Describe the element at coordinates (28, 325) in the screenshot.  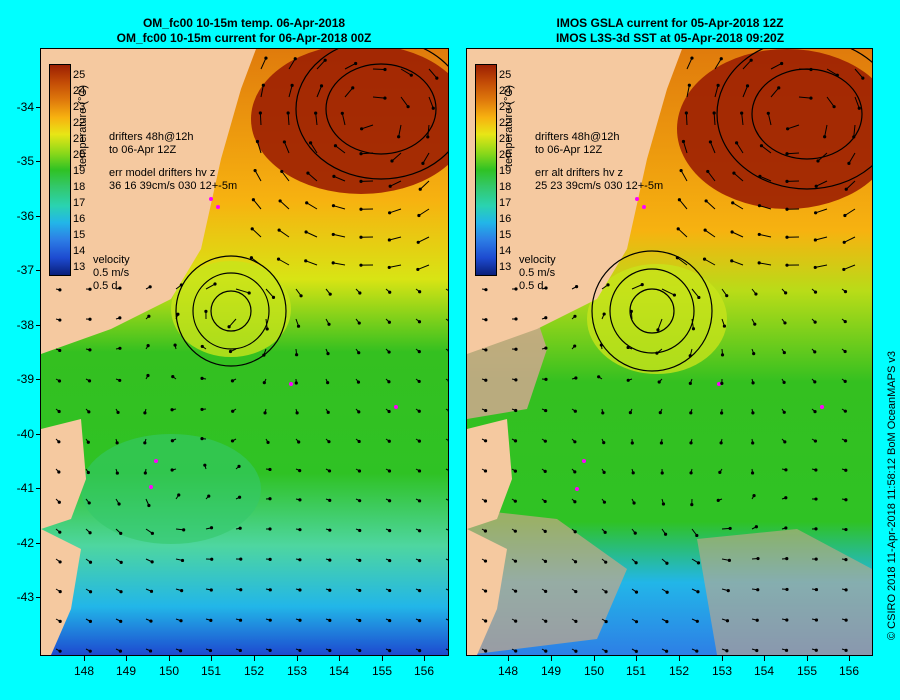
I see `lat-tick: -38` at that location.